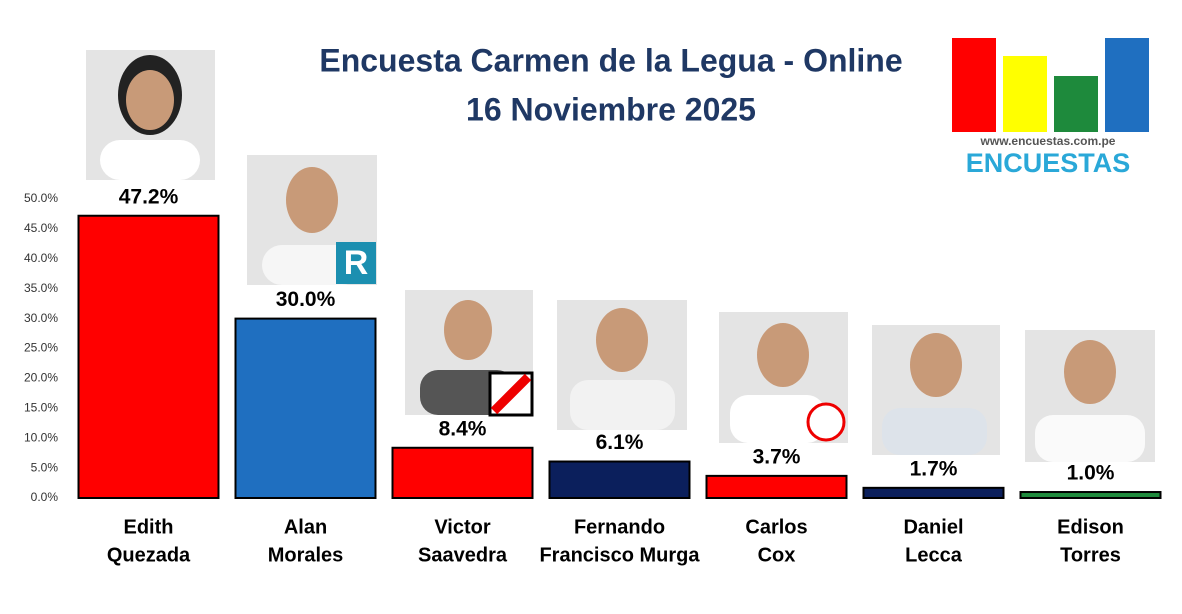 The height and width of the screenshot is (614, 1182). What do you see at coordinates (1050, 108) in the screenshot?
I see `logo: www.encuestas.com.pe ENCUESTAS` at bounding box center [1050, 108].